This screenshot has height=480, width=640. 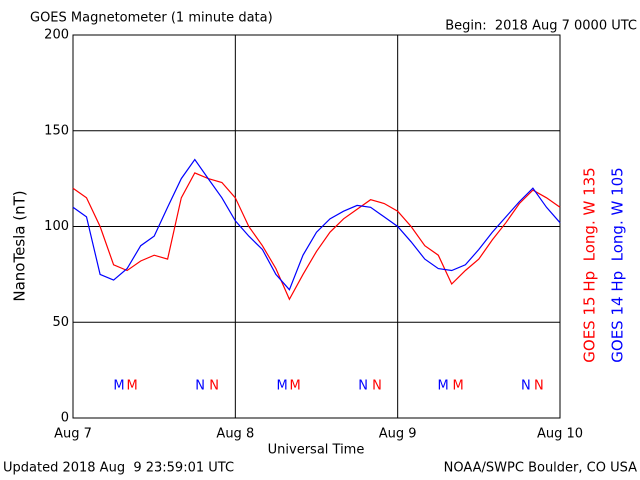 I want to click on x-axis-label: Universal Time, so click(x=316, y=450).